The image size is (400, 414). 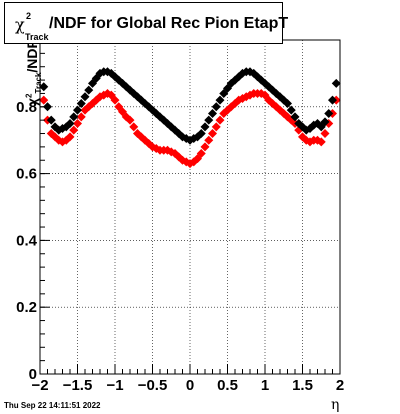 What do you see at coordinates (190, 385) in the screenshot?
I see `x-tick-label: 0` at bounding box center [190, 385].